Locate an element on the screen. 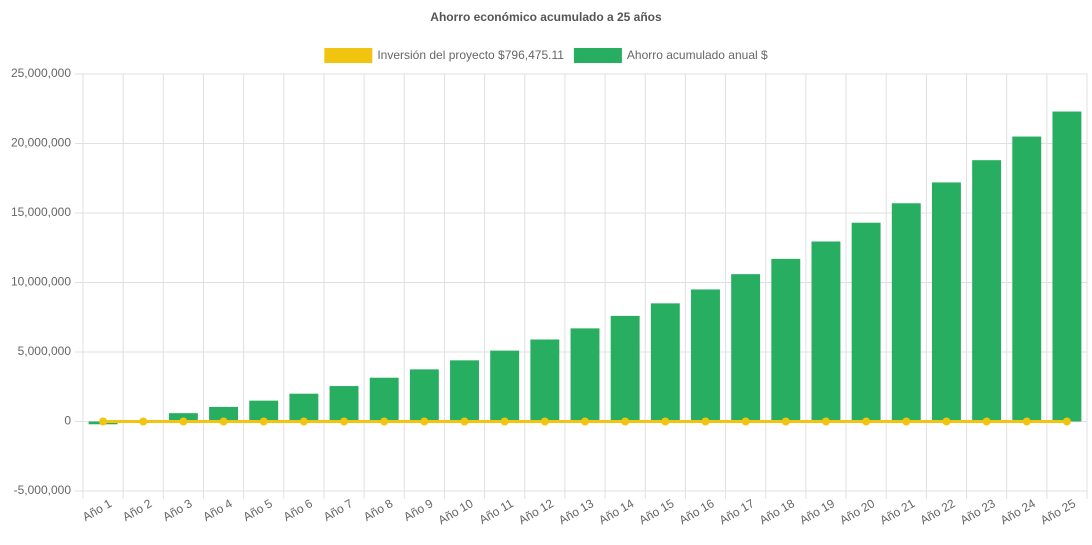 The width and height of the screenshot is (1092, 545). x-tick-label: Año 17 is located at coordinates (737, 511).